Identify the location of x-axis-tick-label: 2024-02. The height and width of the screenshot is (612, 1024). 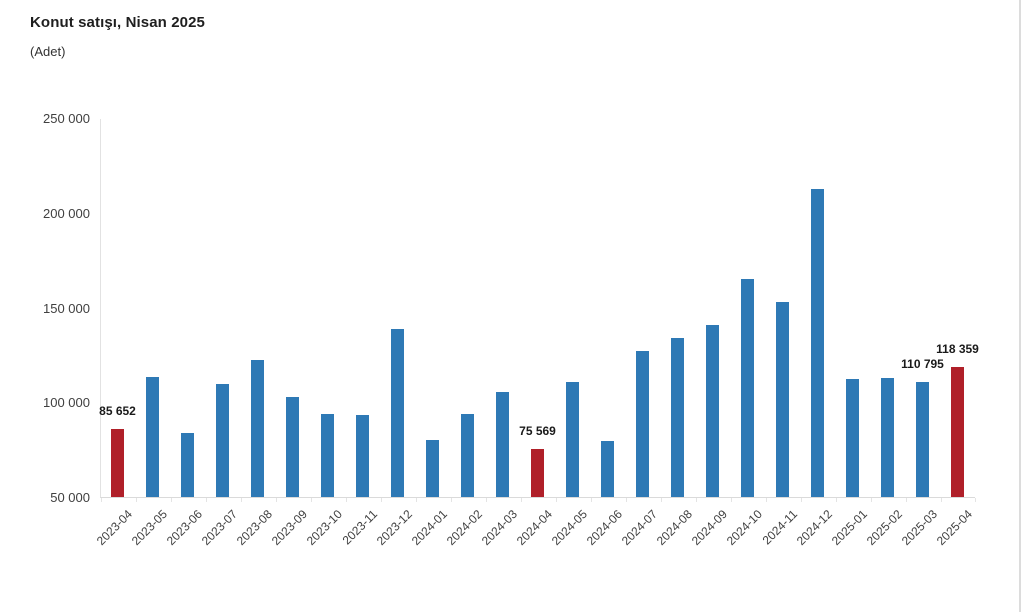
(465, 528).